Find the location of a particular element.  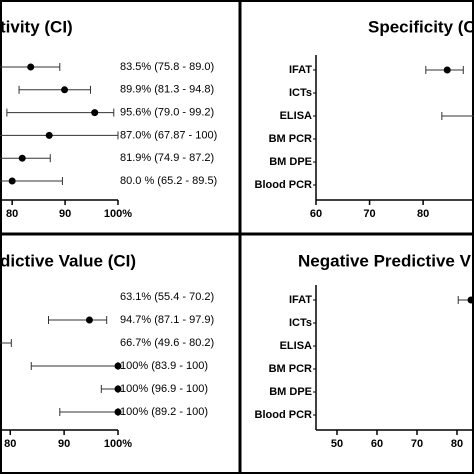

value-label: 66.7% (49.6 - 80.2) is located at coordinates (167, 343).